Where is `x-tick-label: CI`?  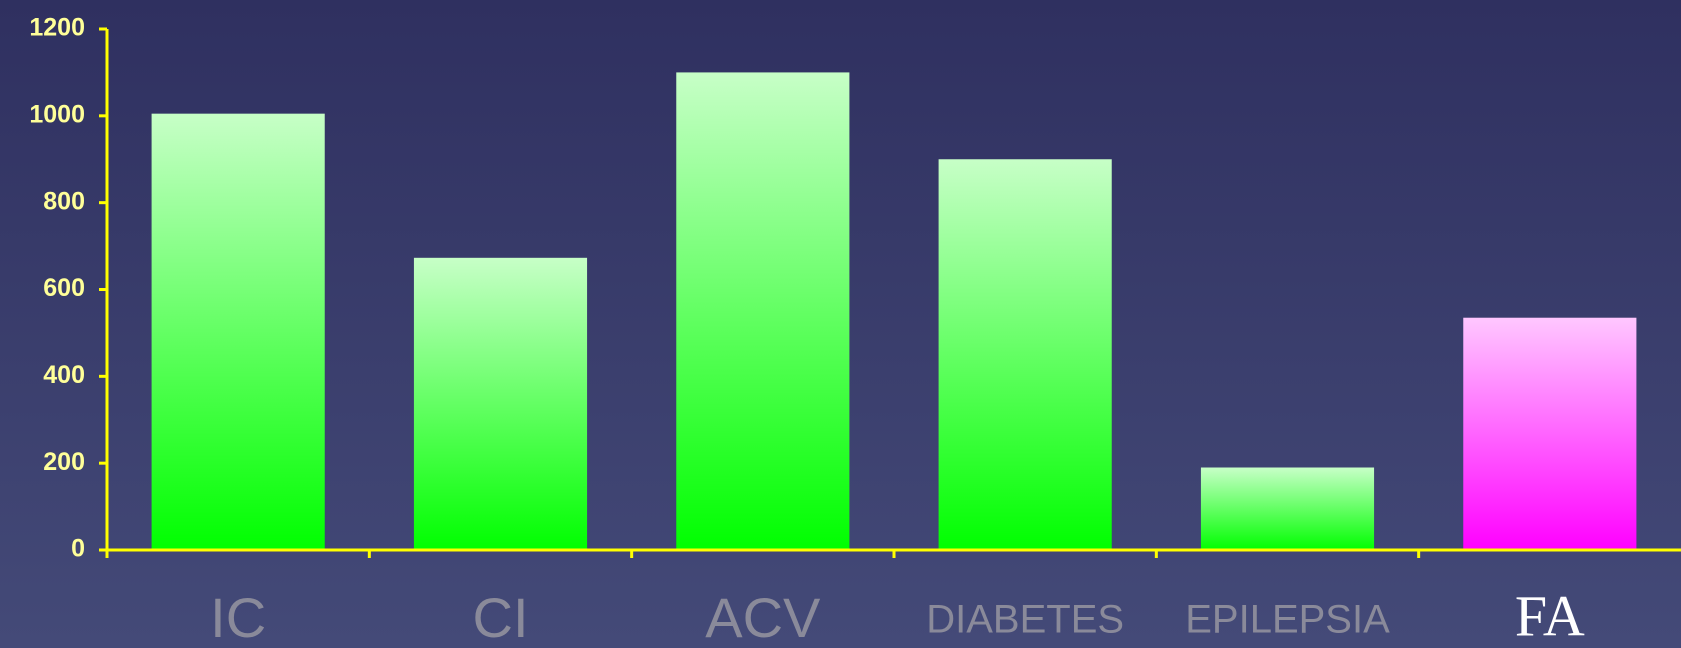 x-tick-label: CI is located at coordinates (501, 617).